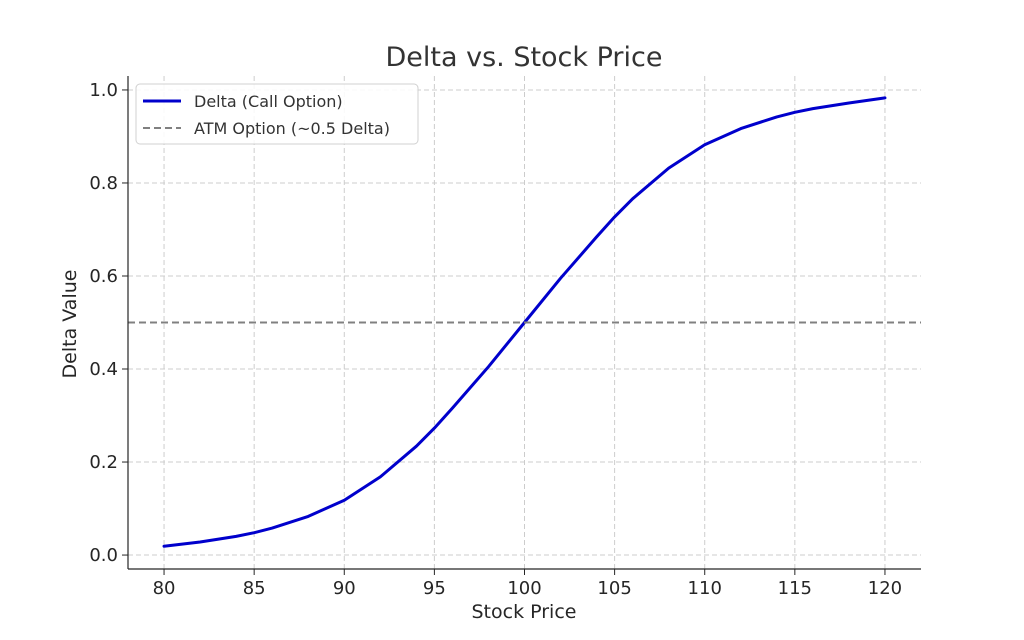 The image size is (1024, 640). What do you see at coordinates (795, 588) in the screenshot?
I see `x-tick-label: 115` at bounding box center [795, 588].